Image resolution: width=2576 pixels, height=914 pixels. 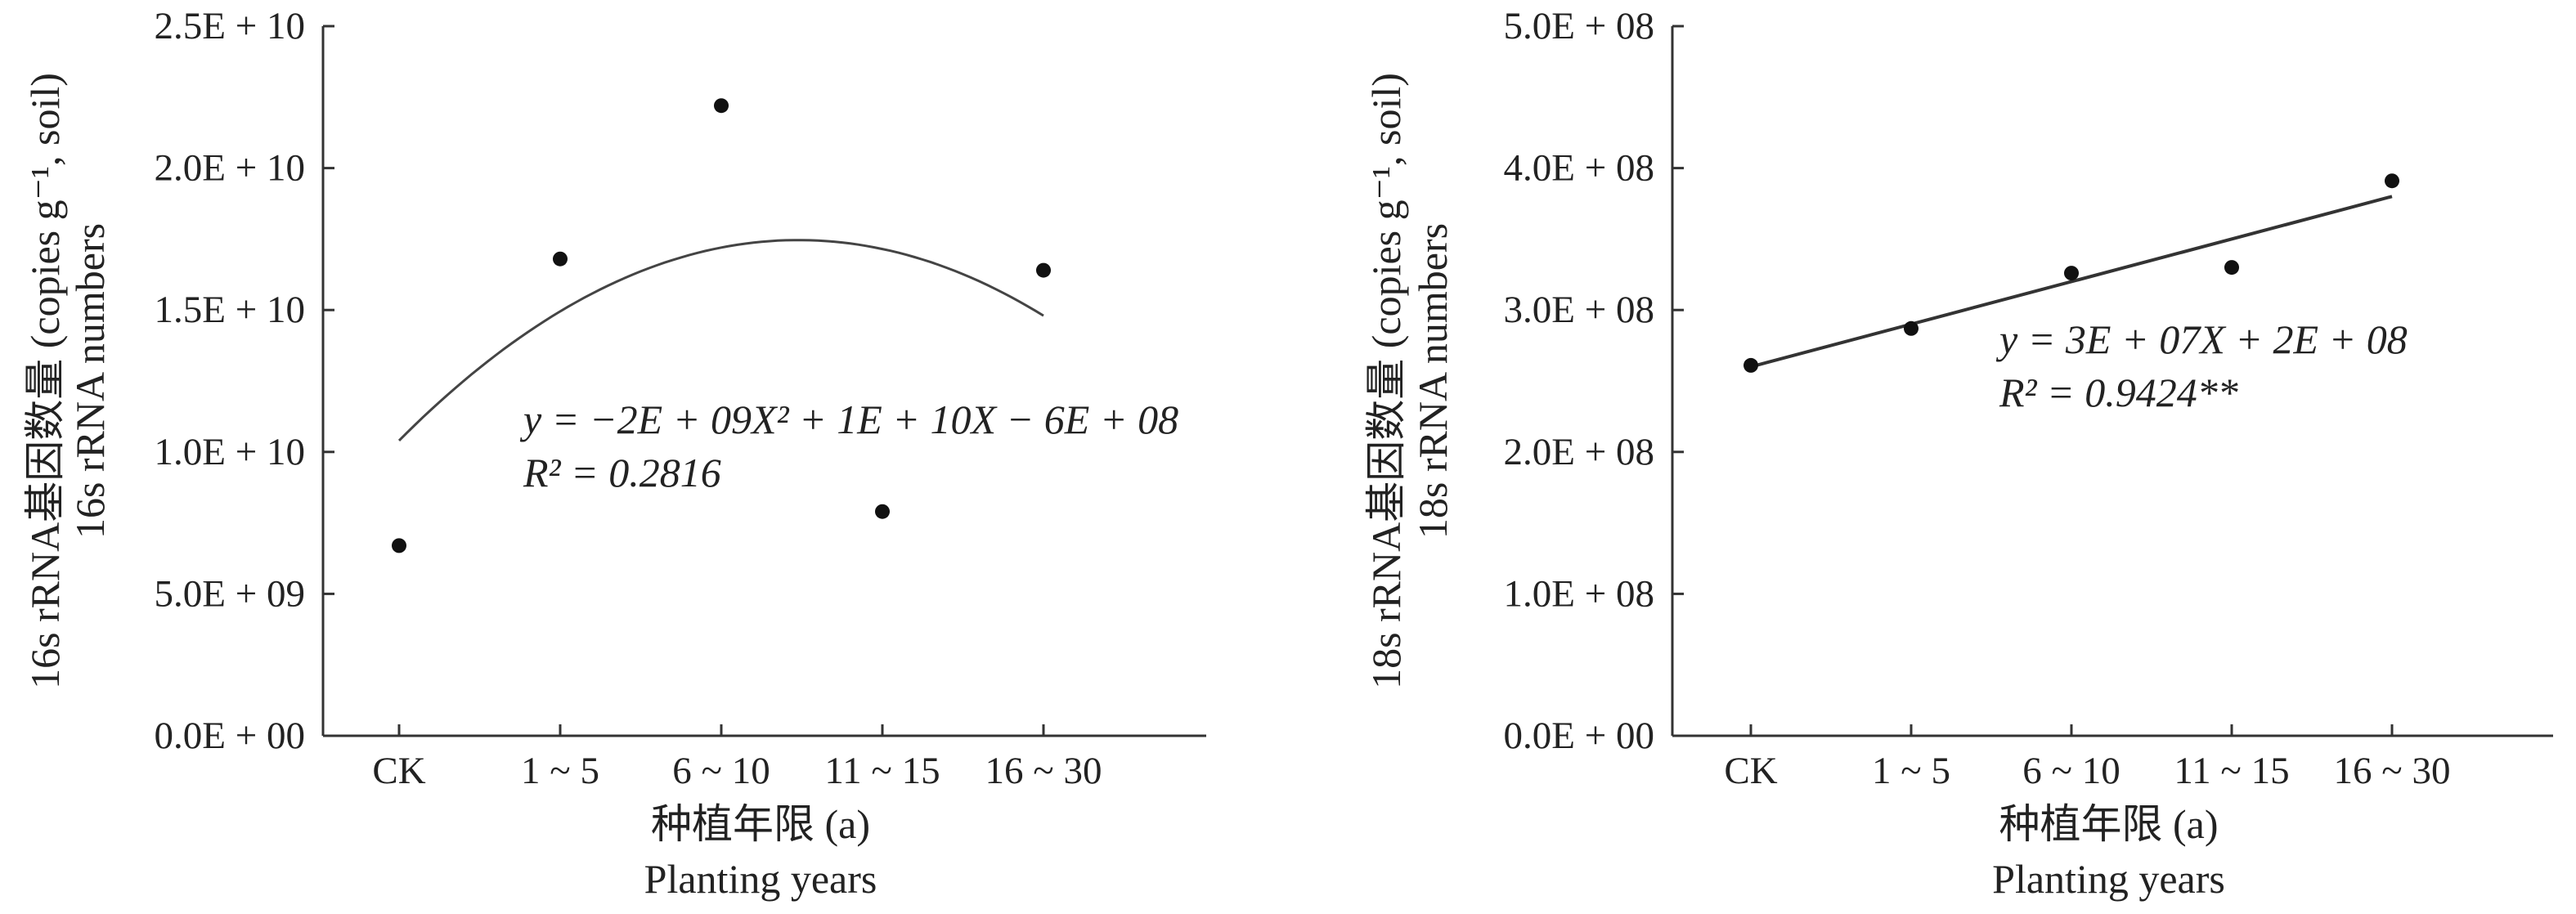 What do you see at coordinates (849, 420) in the screenshot?
I see `trendline-equation: y = −2E + 09X² + 1E + 10X − 6E + 08` at bounding box center [849, 420].